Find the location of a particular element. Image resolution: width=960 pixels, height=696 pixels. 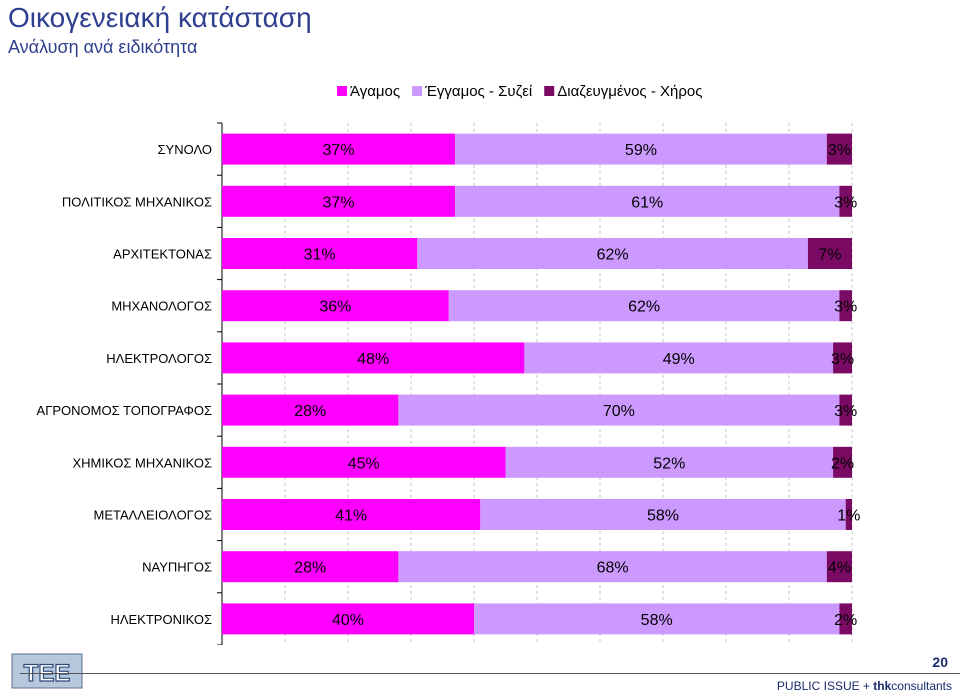

data-label: 68% is located at coordinates (613, 568).